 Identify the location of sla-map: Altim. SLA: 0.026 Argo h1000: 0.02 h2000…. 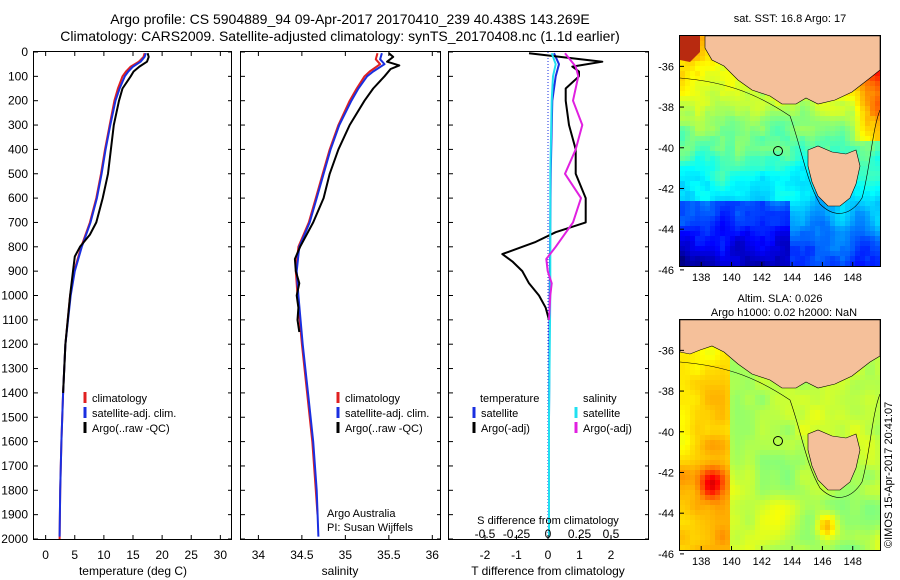
(769, 430).